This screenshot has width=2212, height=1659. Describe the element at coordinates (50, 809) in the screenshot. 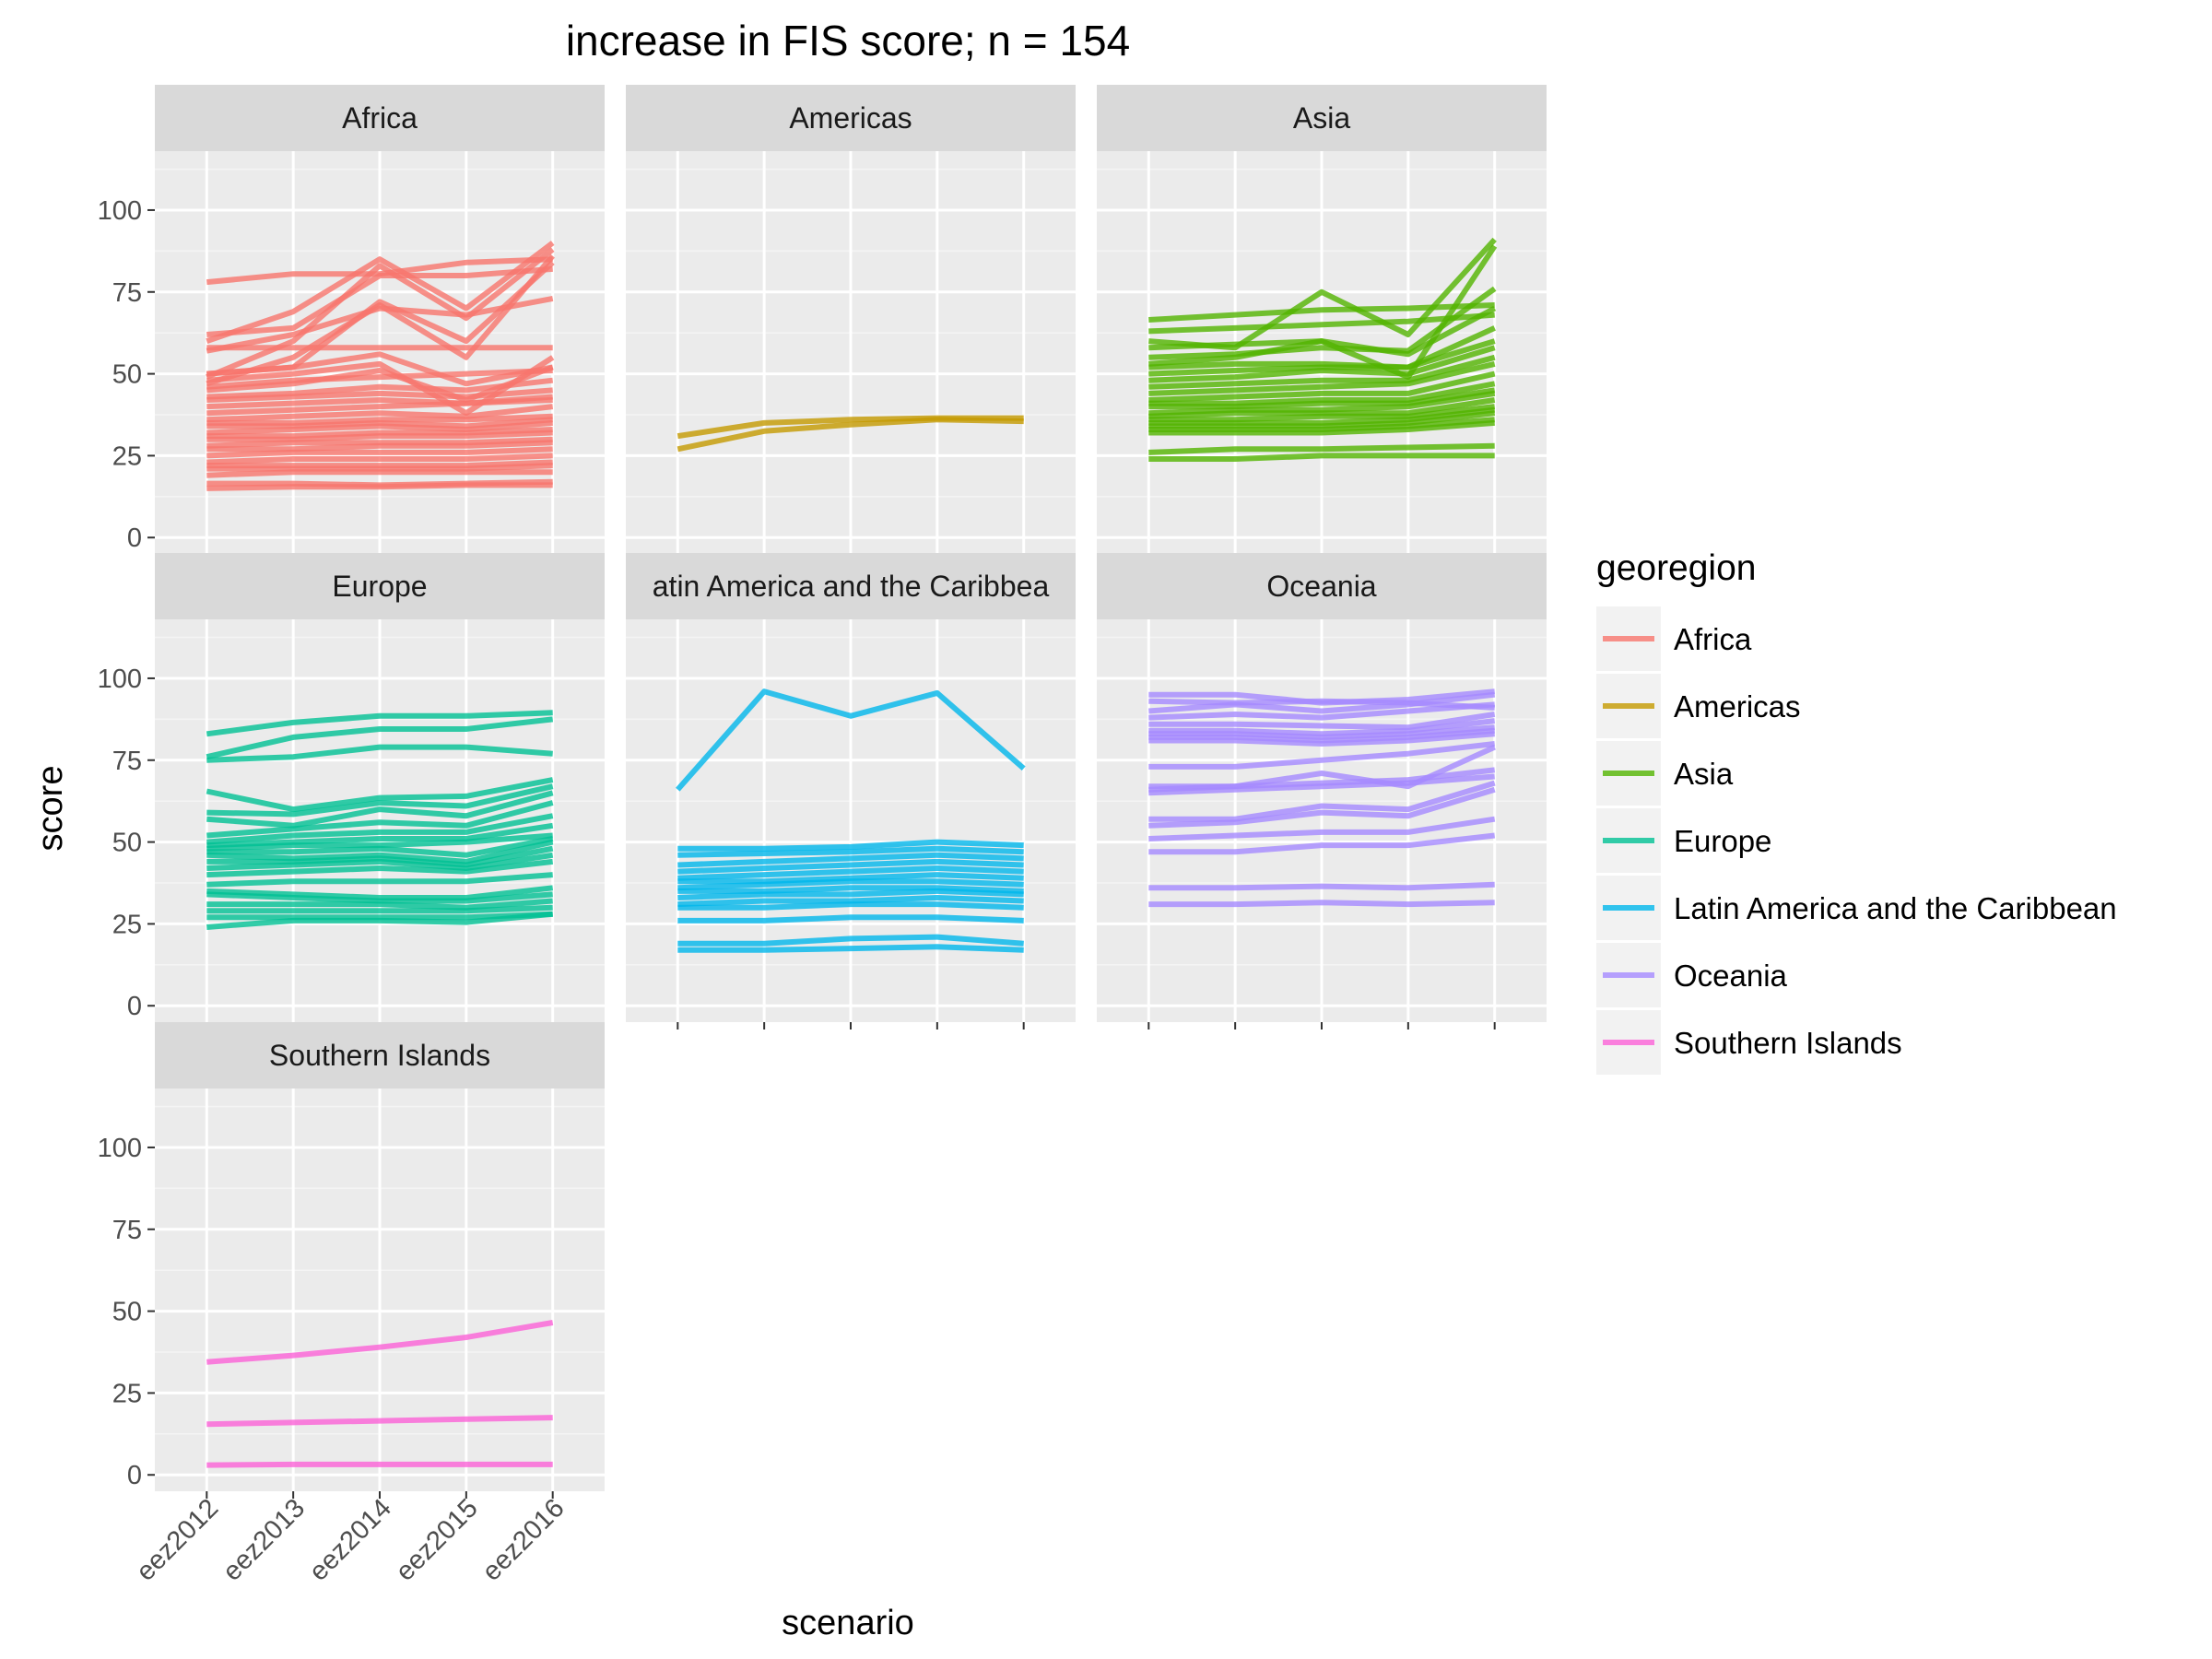

I see `y-axis-title: score` at that location.